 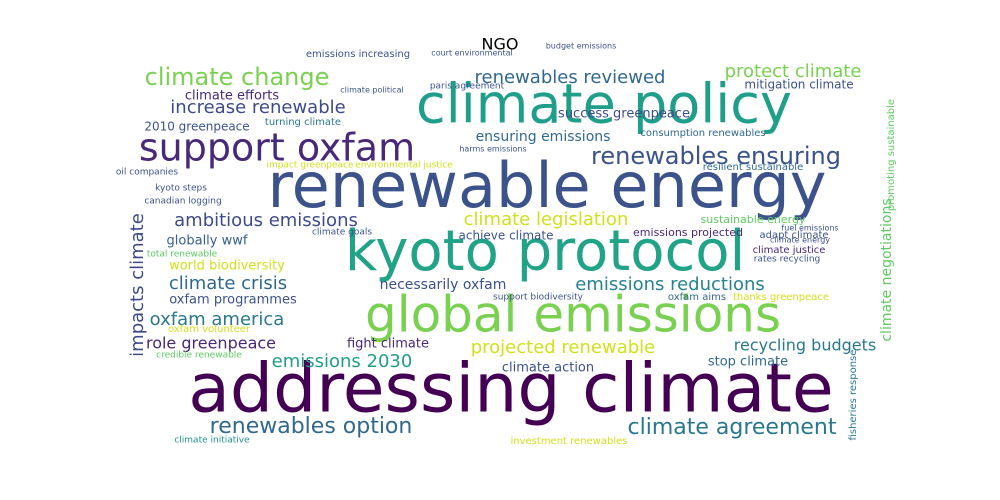 I want to click on word: impacts climate, so click(x=137, y=285).